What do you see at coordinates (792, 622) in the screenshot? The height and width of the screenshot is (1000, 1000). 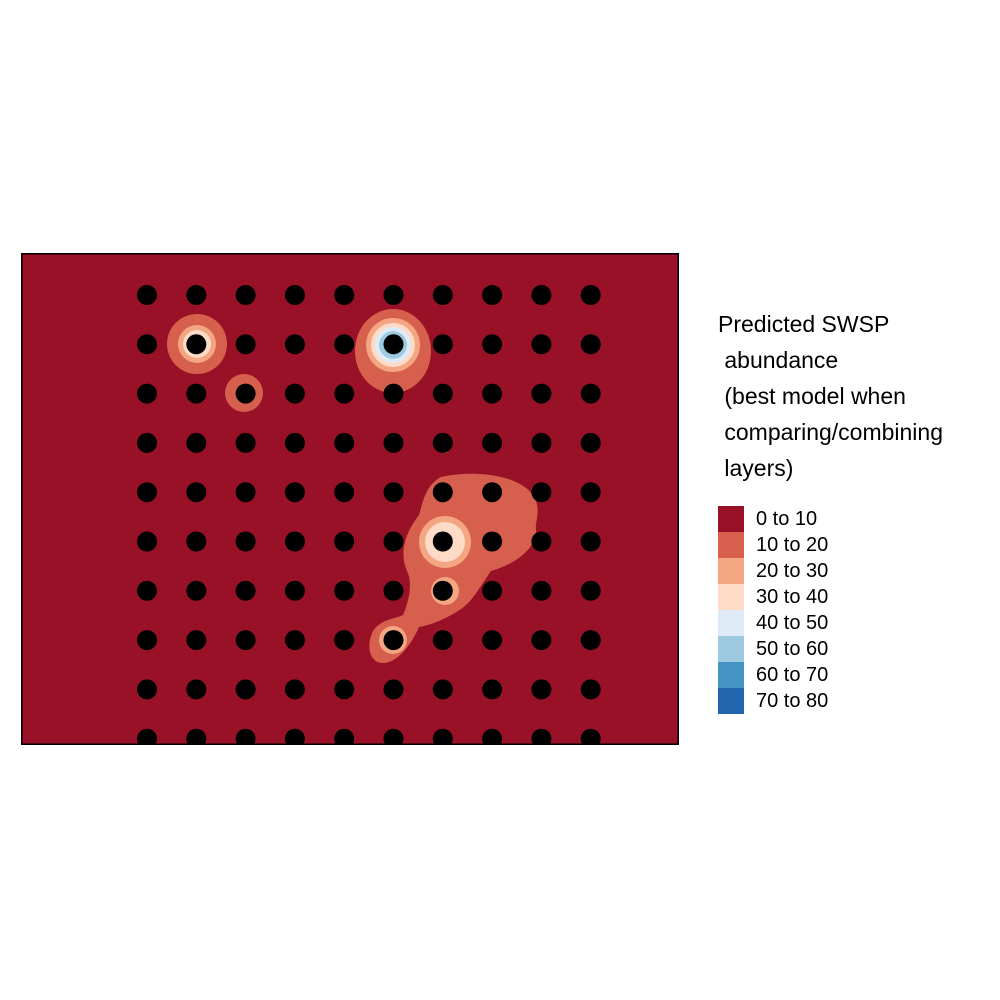 I see `legend-label: 40 to 50` at bounding box center [792, 622].